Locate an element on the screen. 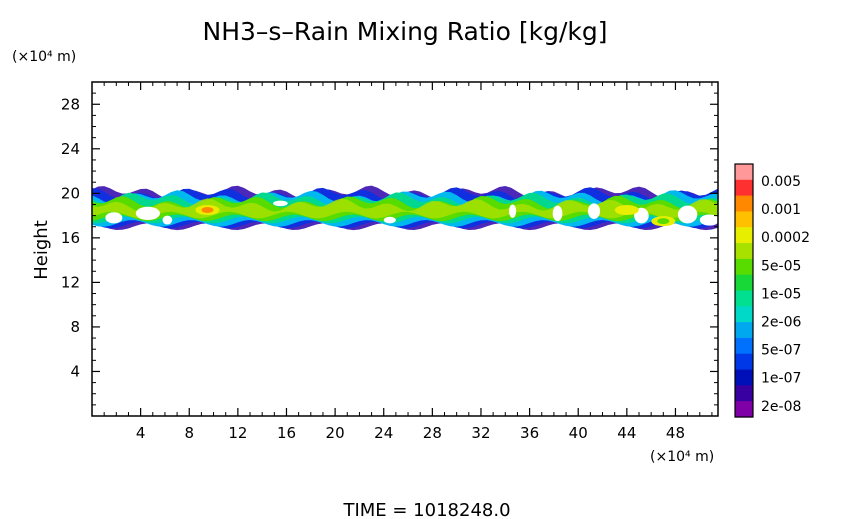  x-tick-label: 4 is located at coordinates (141, 433).